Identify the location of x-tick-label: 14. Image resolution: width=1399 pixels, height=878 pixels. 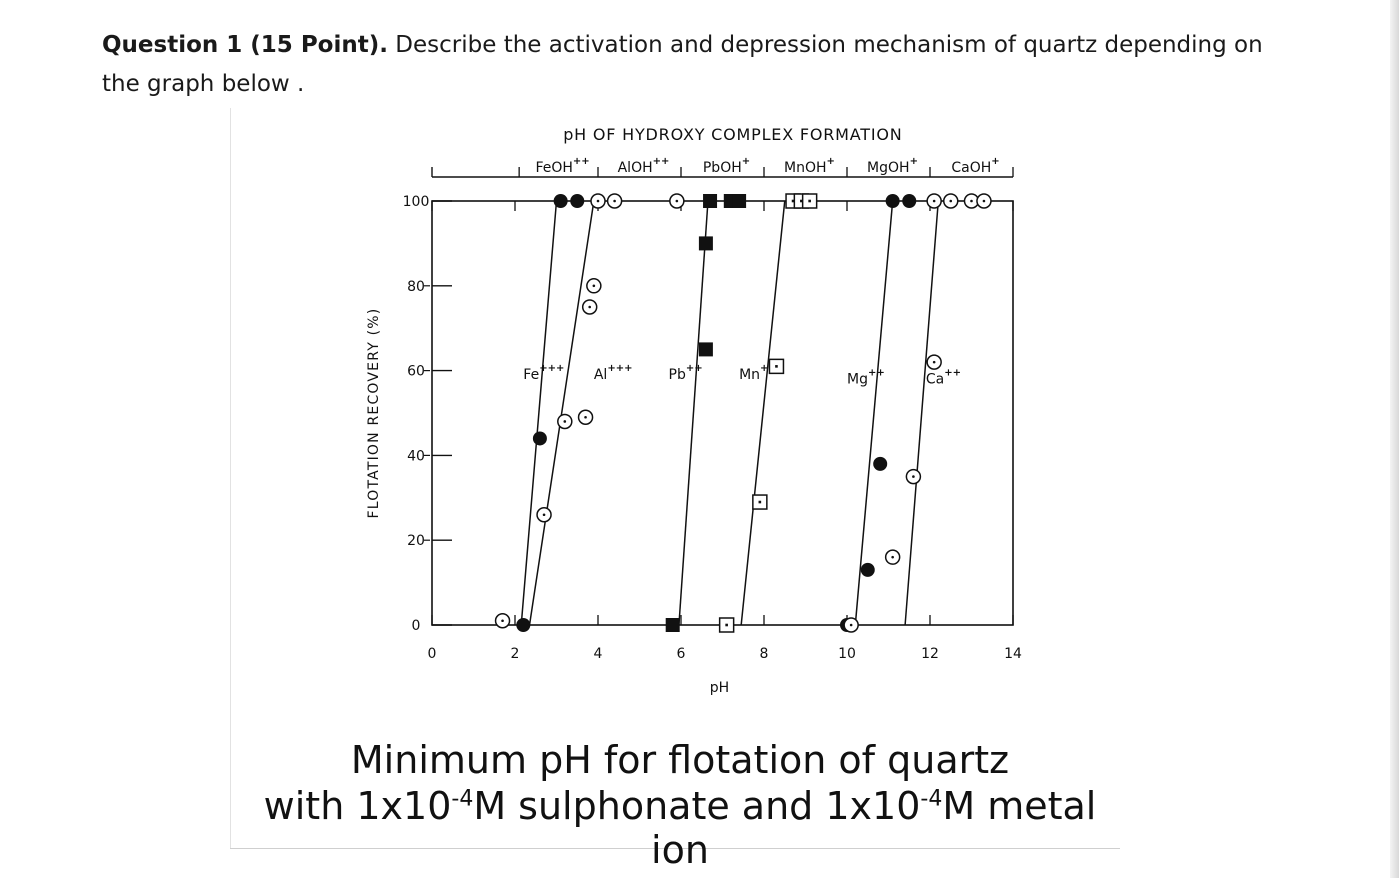
(1013, 654).